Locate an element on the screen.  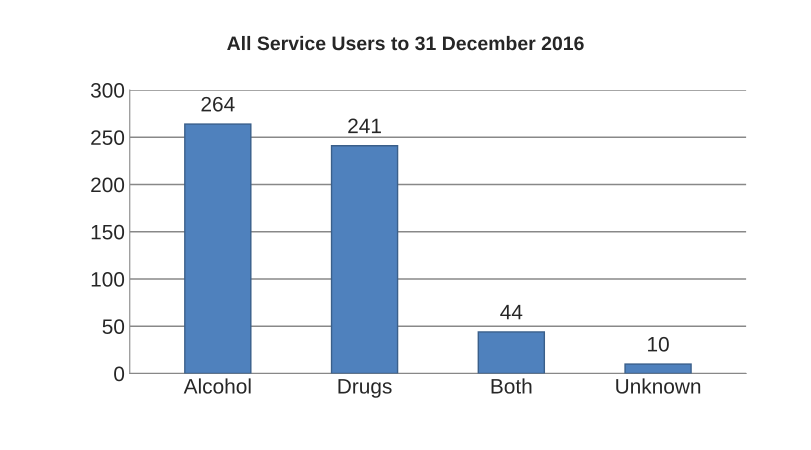
y-tick-label: 0 is located at coordinates (119, 374).